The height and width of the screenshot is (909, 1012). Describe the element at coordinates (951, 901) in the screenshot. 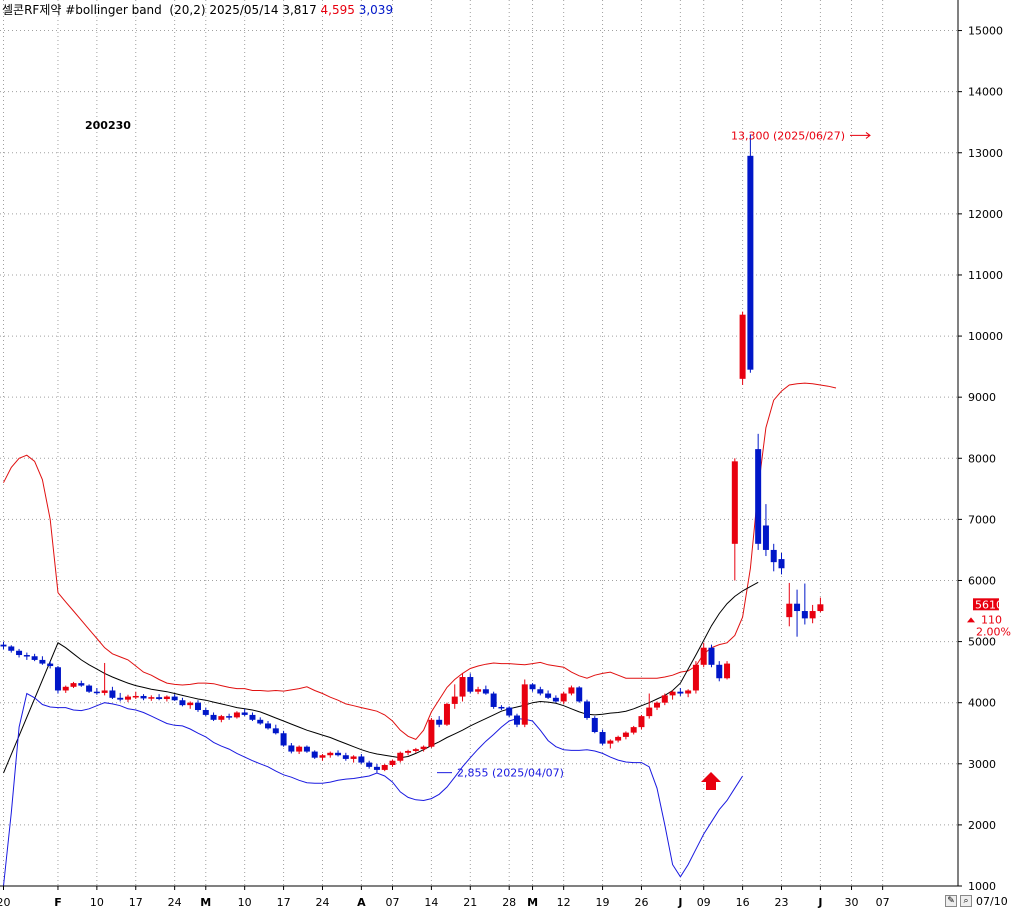

I see `edit-icon: ✎` at that location.